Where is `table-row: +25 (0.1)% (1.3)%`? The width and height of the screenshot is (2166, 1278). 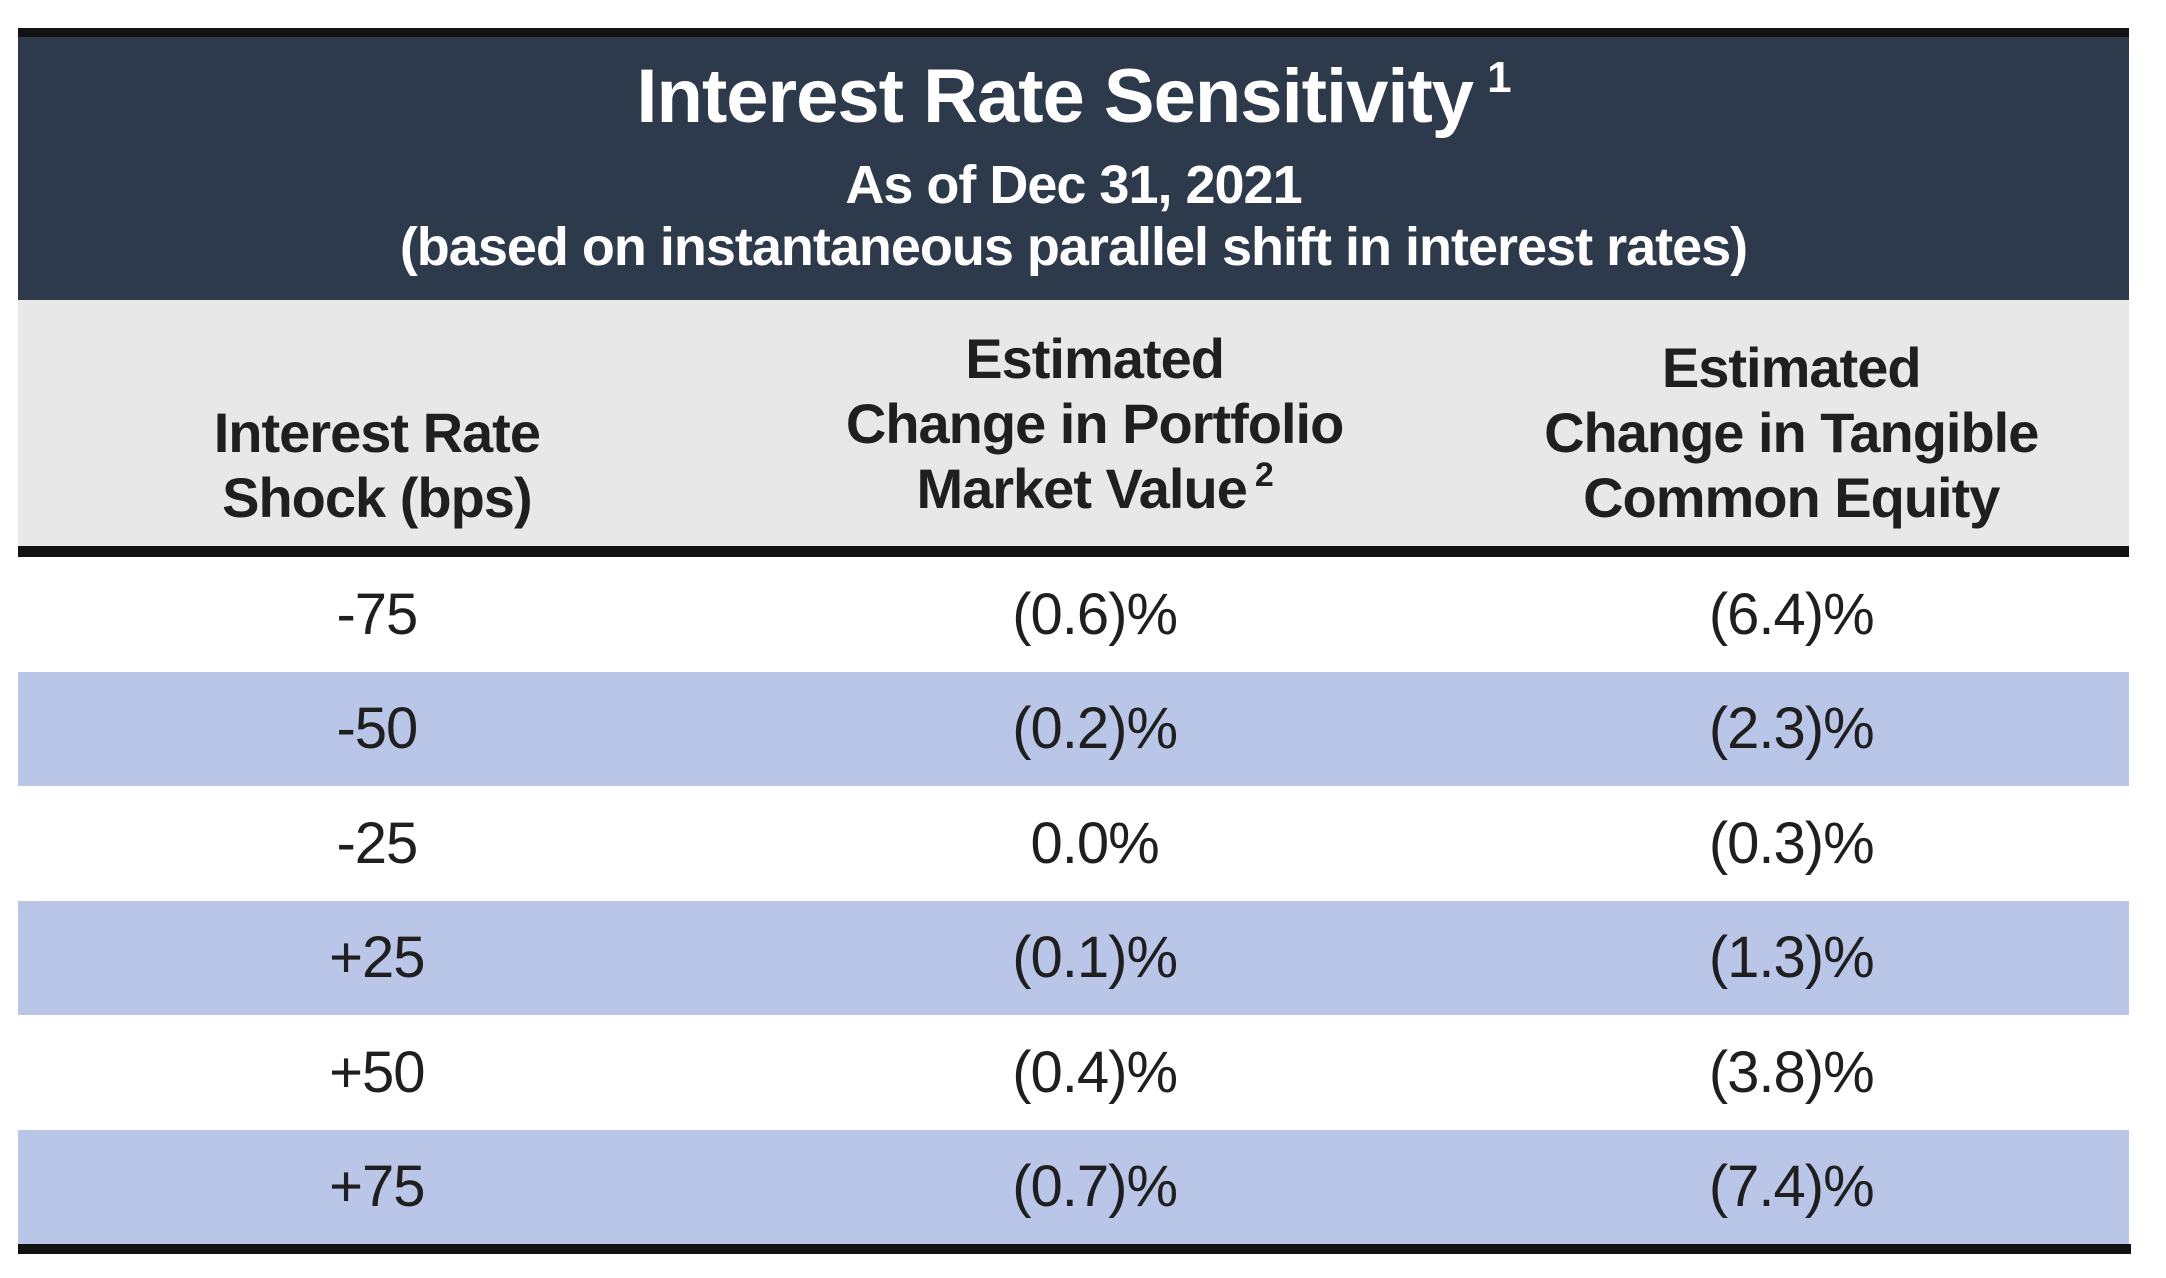 table-row: +25 (0.1)% (1.3)% is located at coordinates (1073, 957).